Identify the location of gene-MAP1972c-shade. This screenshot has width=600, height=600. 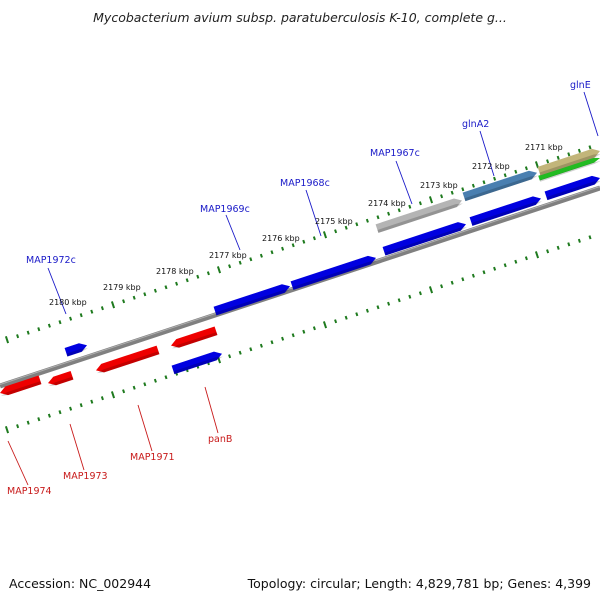
(77, 352).